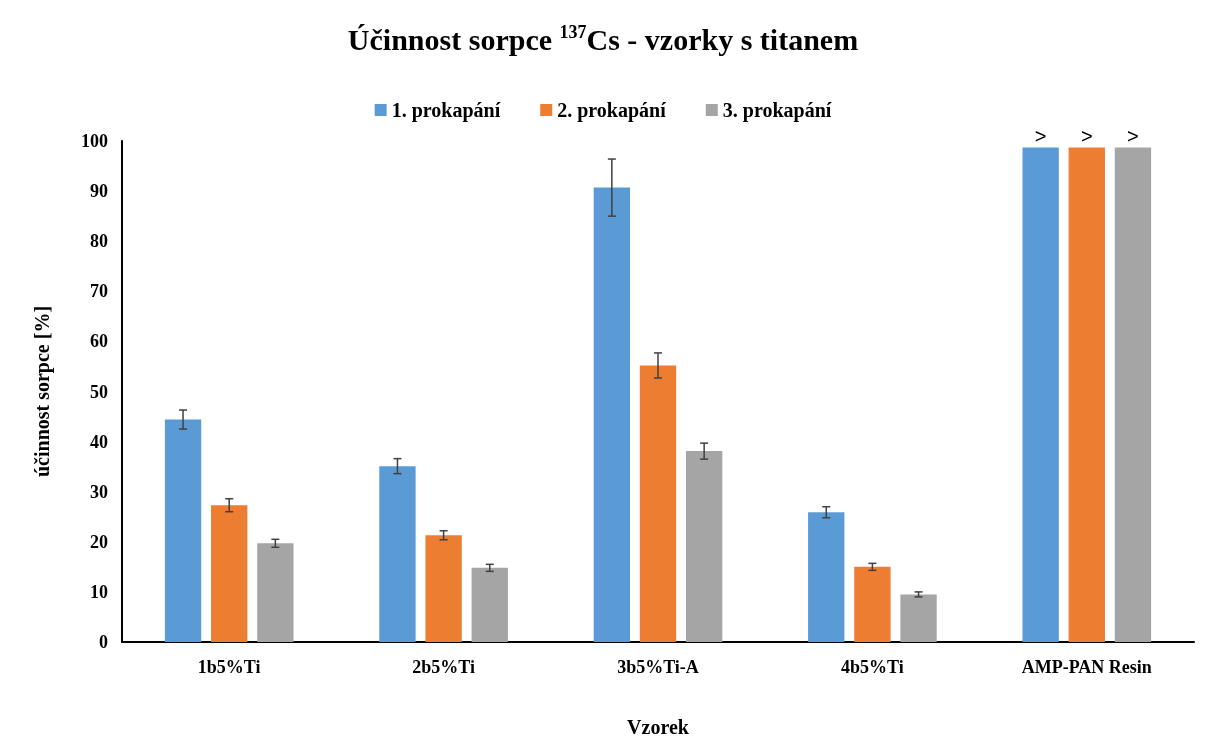  What do you see at coordinates (229, 667) in the screenshot?
I see `x-tick-label: 1b5%Ti` at bounding box center [229, 667].